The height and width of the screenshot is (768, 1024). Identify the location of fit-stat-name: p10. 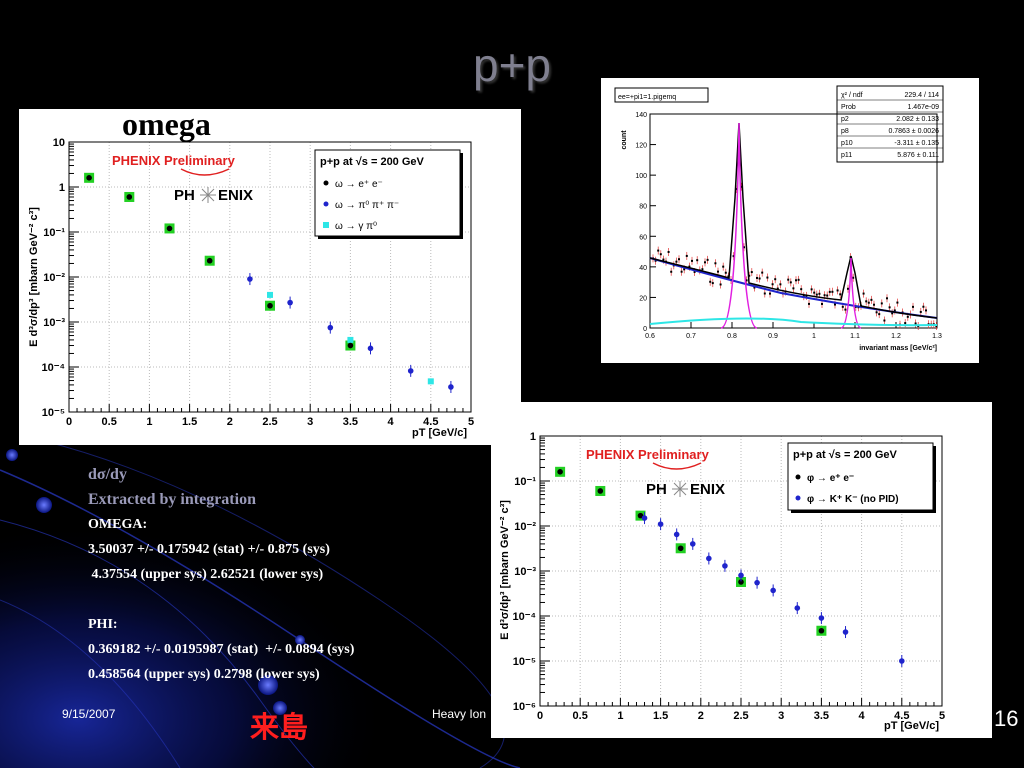
(847, 143).